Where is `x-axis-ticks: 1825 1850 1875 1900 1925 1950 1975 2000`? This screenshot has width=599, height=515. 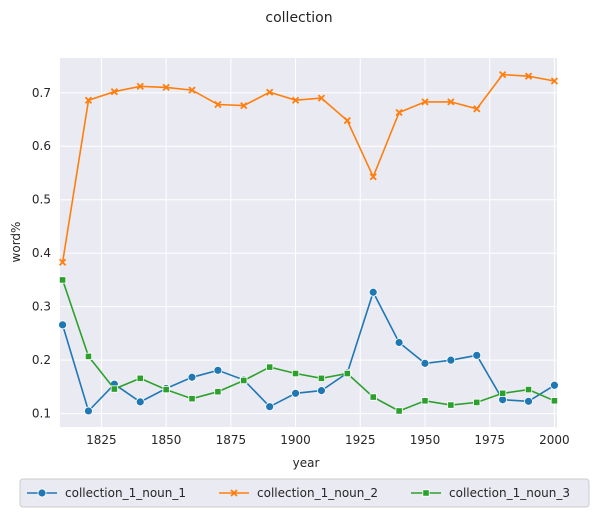 x-axis-ticks: 1825 1850 1875 1900 1925 1950 1975 2000 is located at coordinates (328, 440).